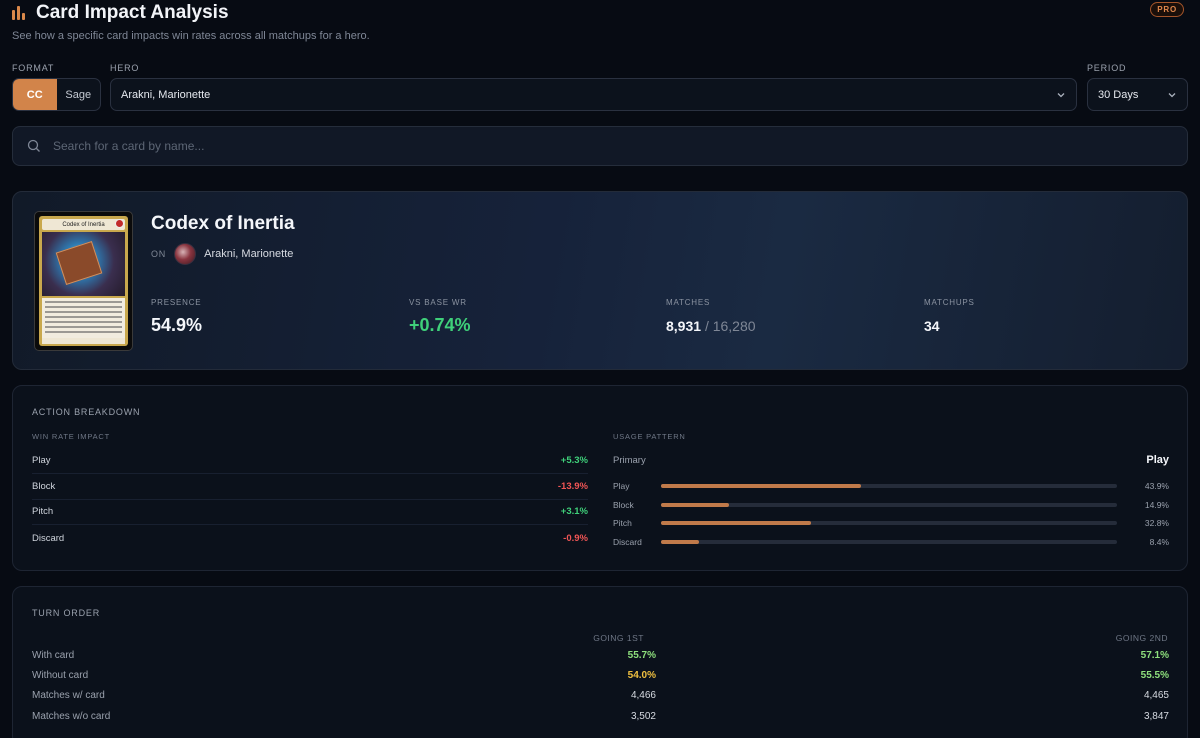 The image size is (1200, 738). What do you see at coordinates (53, 655) in the screenshot?
I see `turn-row-label: With card` at bounding box center [53, 655].